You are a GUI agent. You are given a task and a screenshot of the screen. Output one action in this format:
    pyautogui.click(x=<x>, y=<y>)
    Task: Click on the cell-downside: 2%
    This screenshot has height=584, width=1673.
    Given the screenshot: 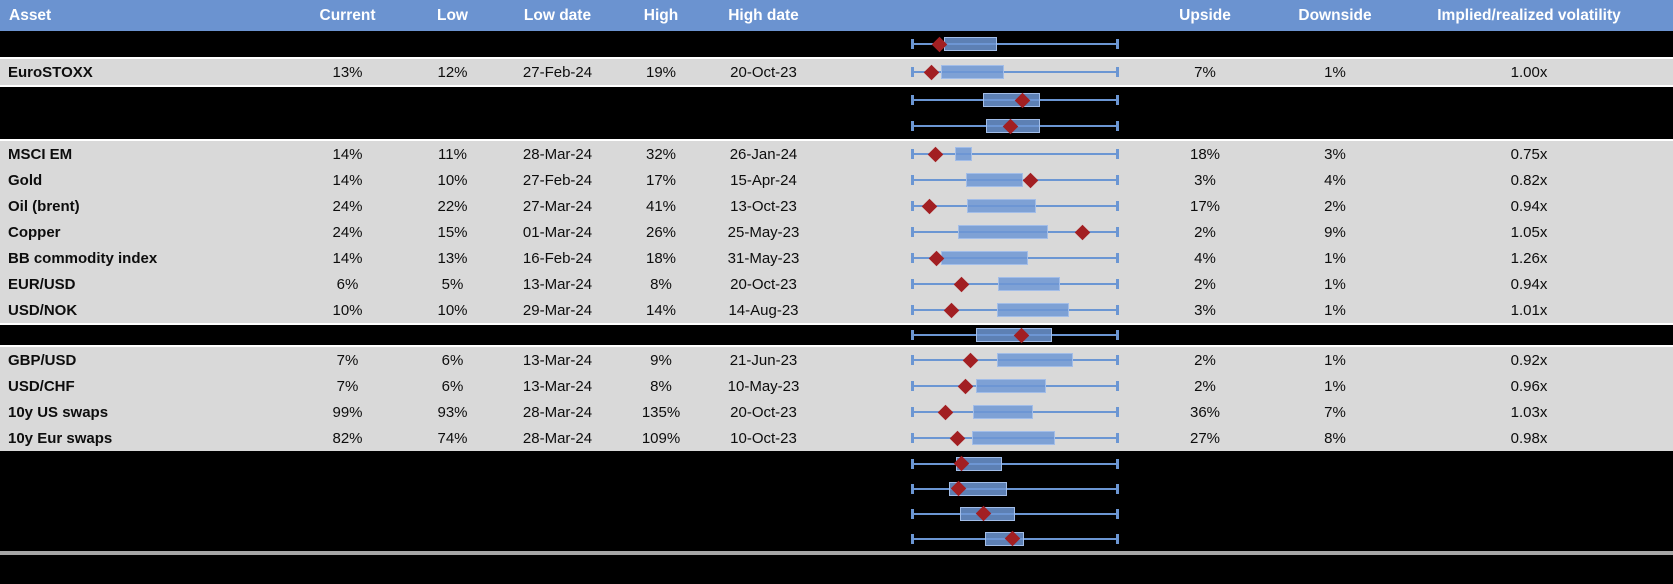 What is the action you would take?
    pyautogui.click(x=1335, y=206)
    